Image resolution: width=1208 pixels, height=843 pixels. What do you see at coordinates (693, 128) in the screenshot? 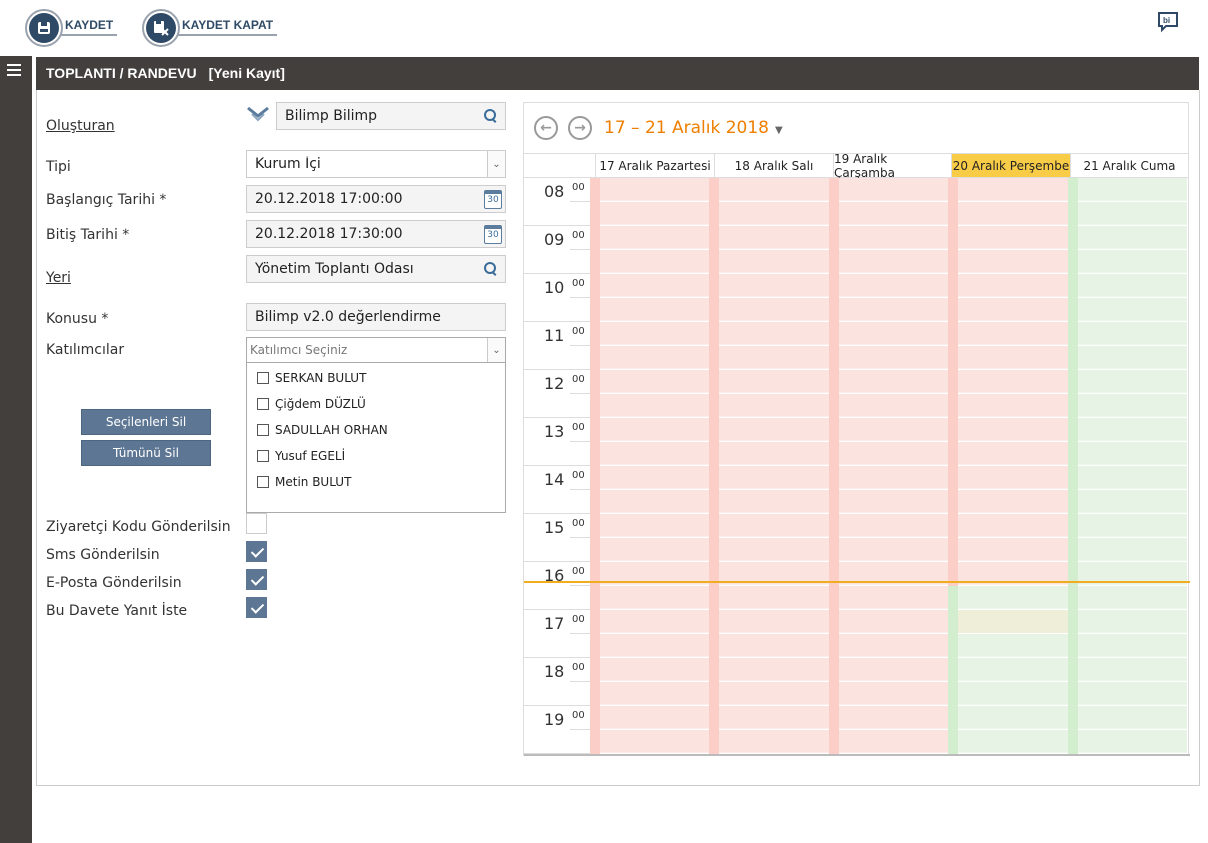
I see `date-range-picker: 17 – 21 Aralık 2018 ▼` at bounding box center [693, 128].